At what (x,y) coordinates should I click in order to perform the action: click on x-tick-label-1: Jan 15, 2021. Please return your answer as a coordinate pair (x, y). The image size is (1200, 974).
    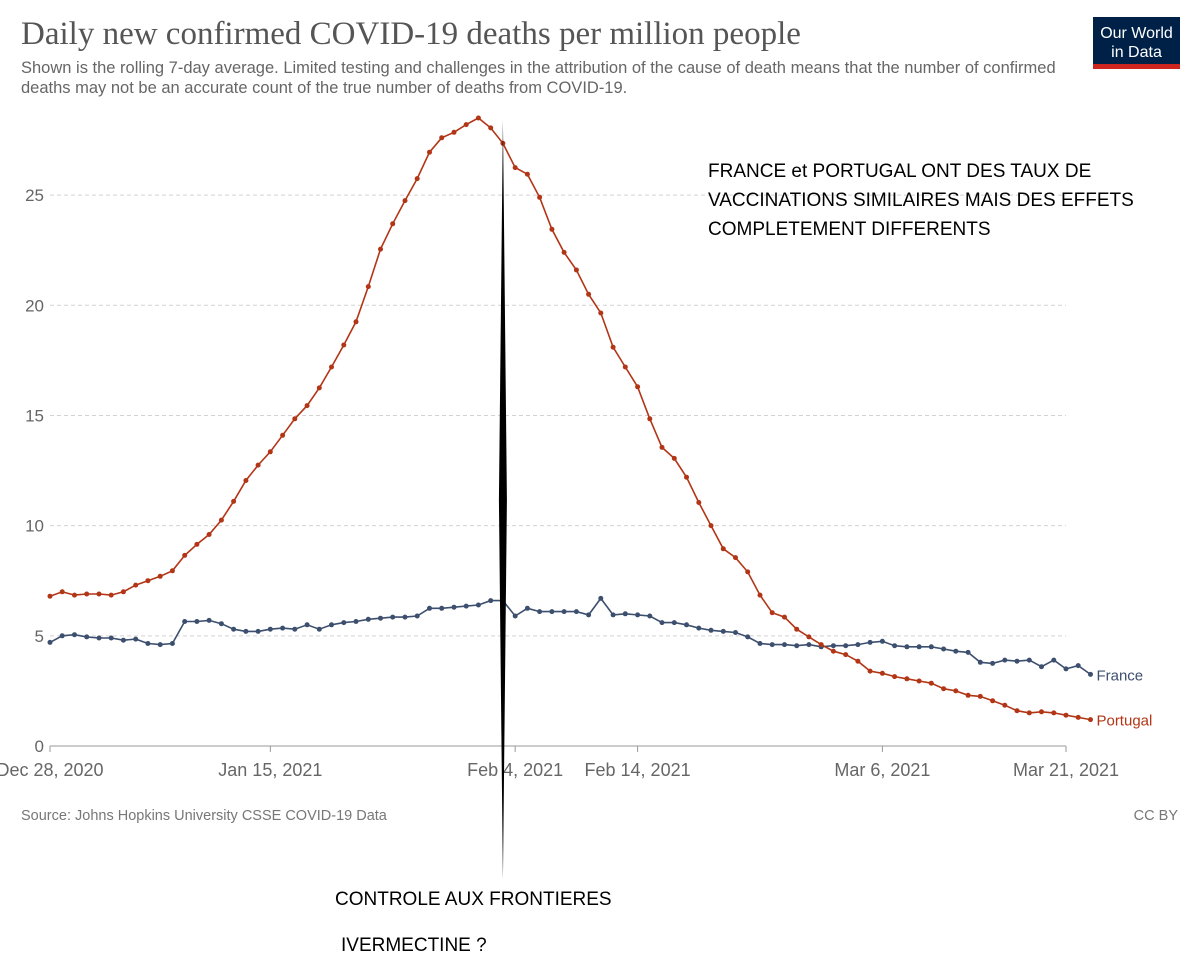
    Looking at the image, I should click on (270, 770).